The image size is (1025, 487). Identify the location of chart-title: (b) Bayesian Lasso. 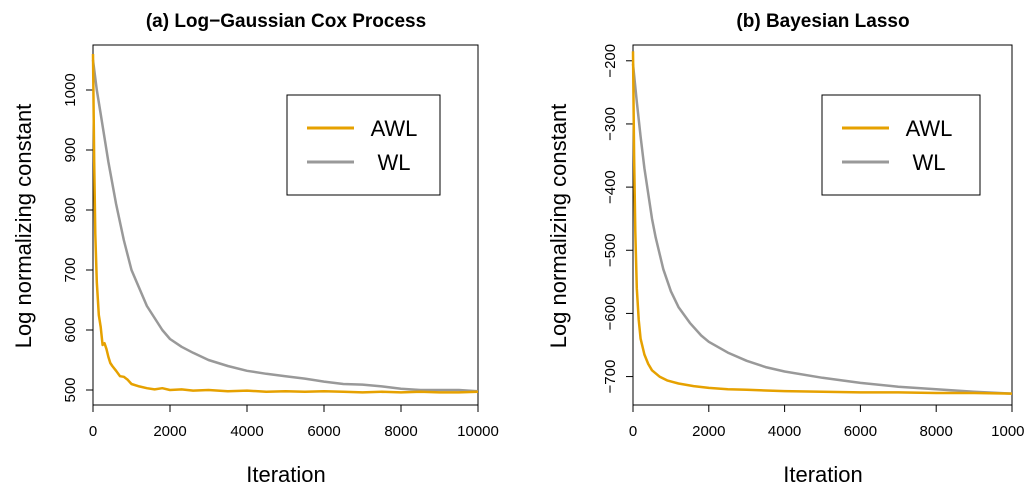
(822, 21).